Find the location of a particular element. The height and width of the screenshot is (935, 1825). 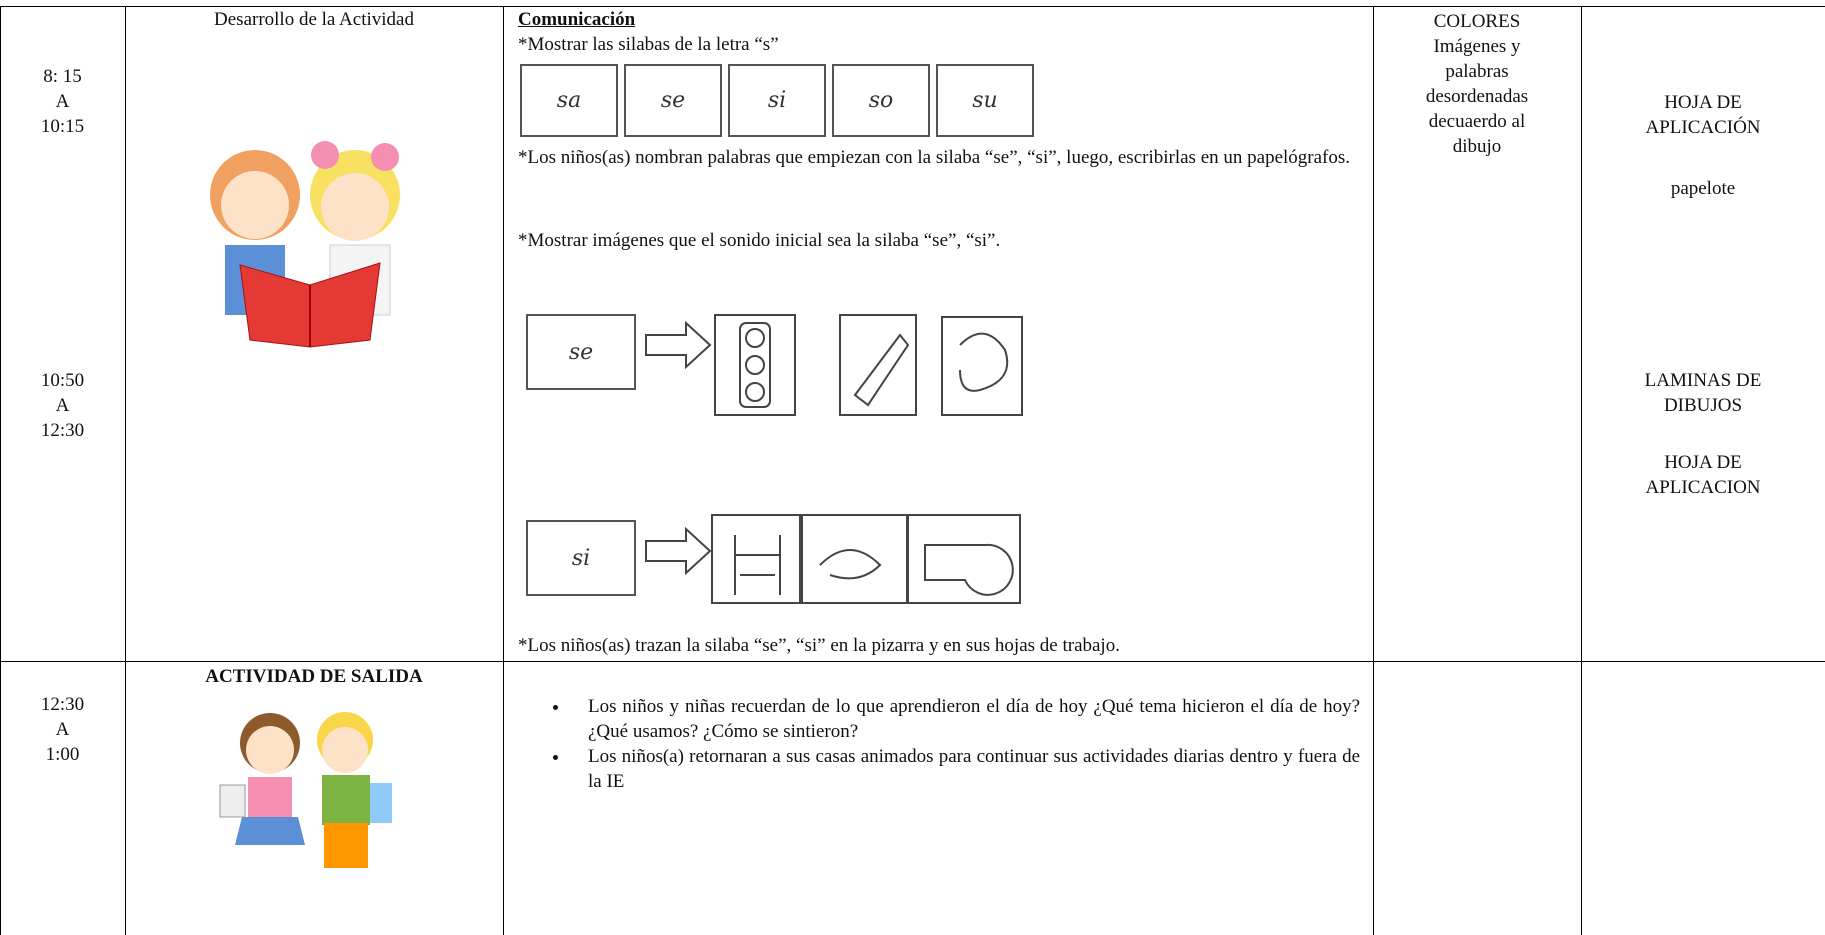

material-item: palabras is located at coordinates (1477, 71).